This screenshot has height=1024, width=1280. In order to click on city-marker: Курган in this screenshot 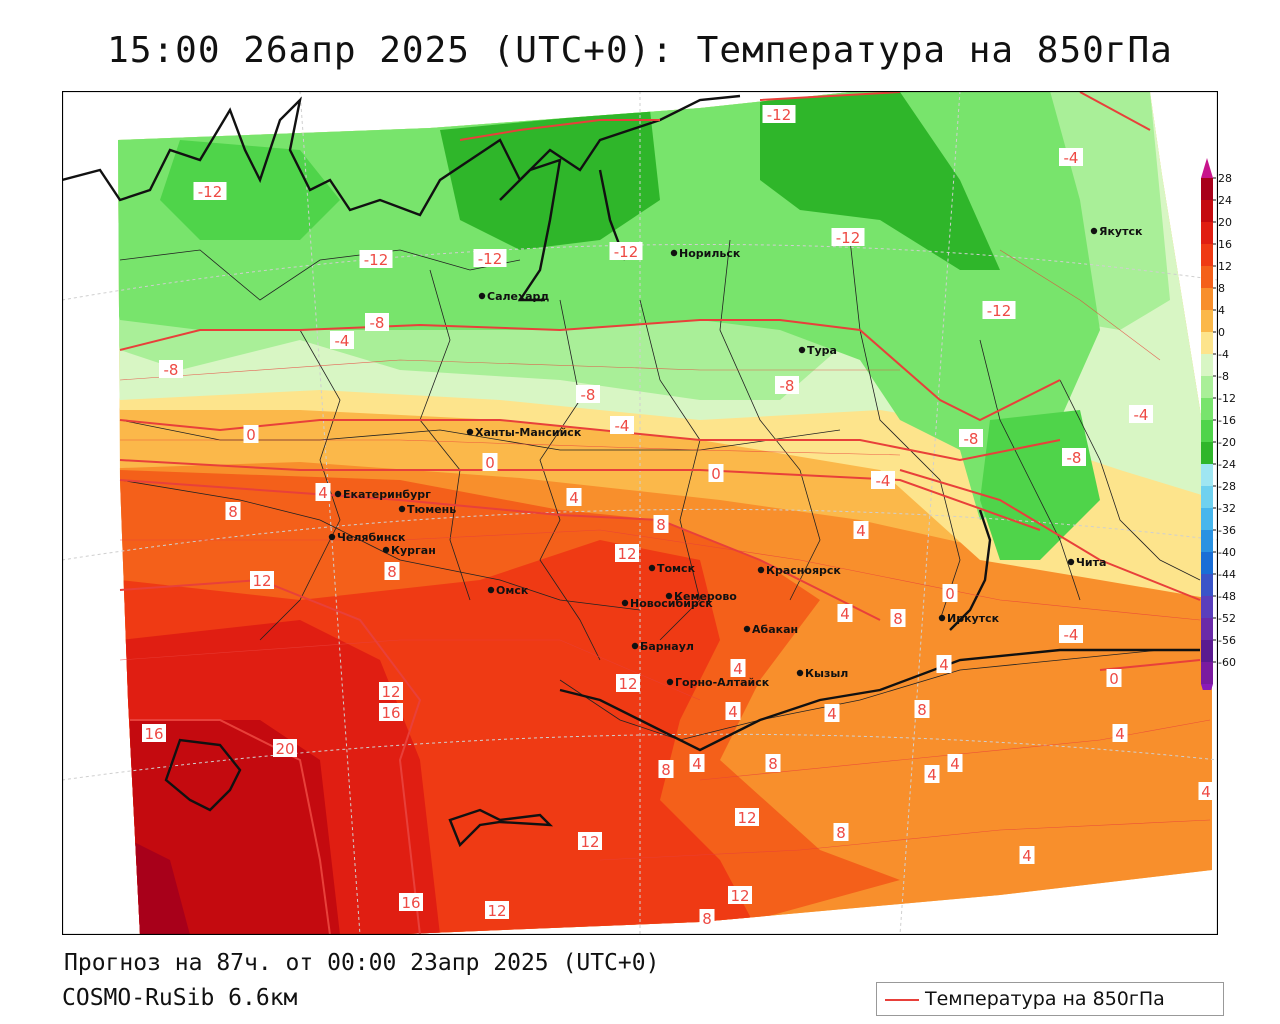, I will do `click(409, 550)`.